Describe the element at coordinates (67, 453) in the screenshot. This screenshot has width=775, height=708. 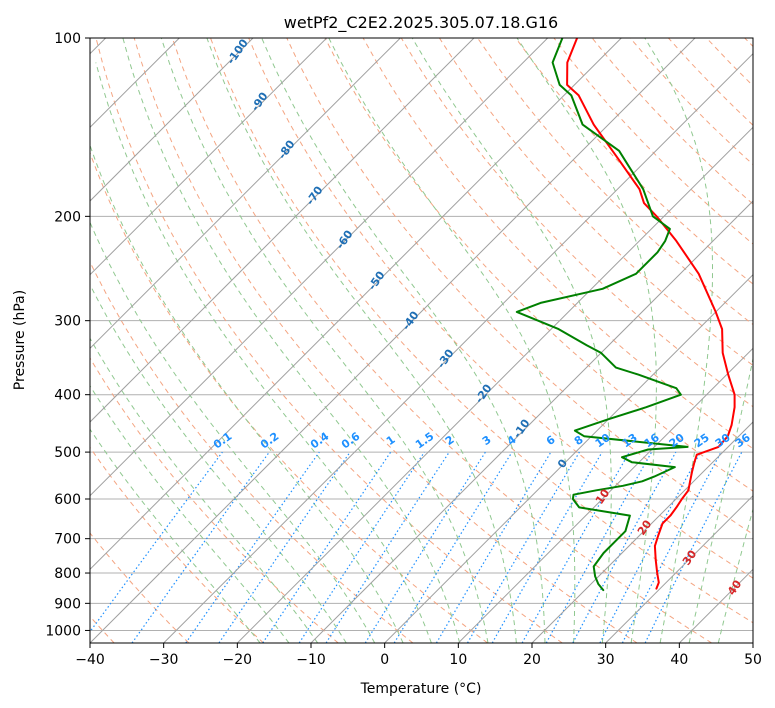
I see `y-tick-label: 500` at that location.